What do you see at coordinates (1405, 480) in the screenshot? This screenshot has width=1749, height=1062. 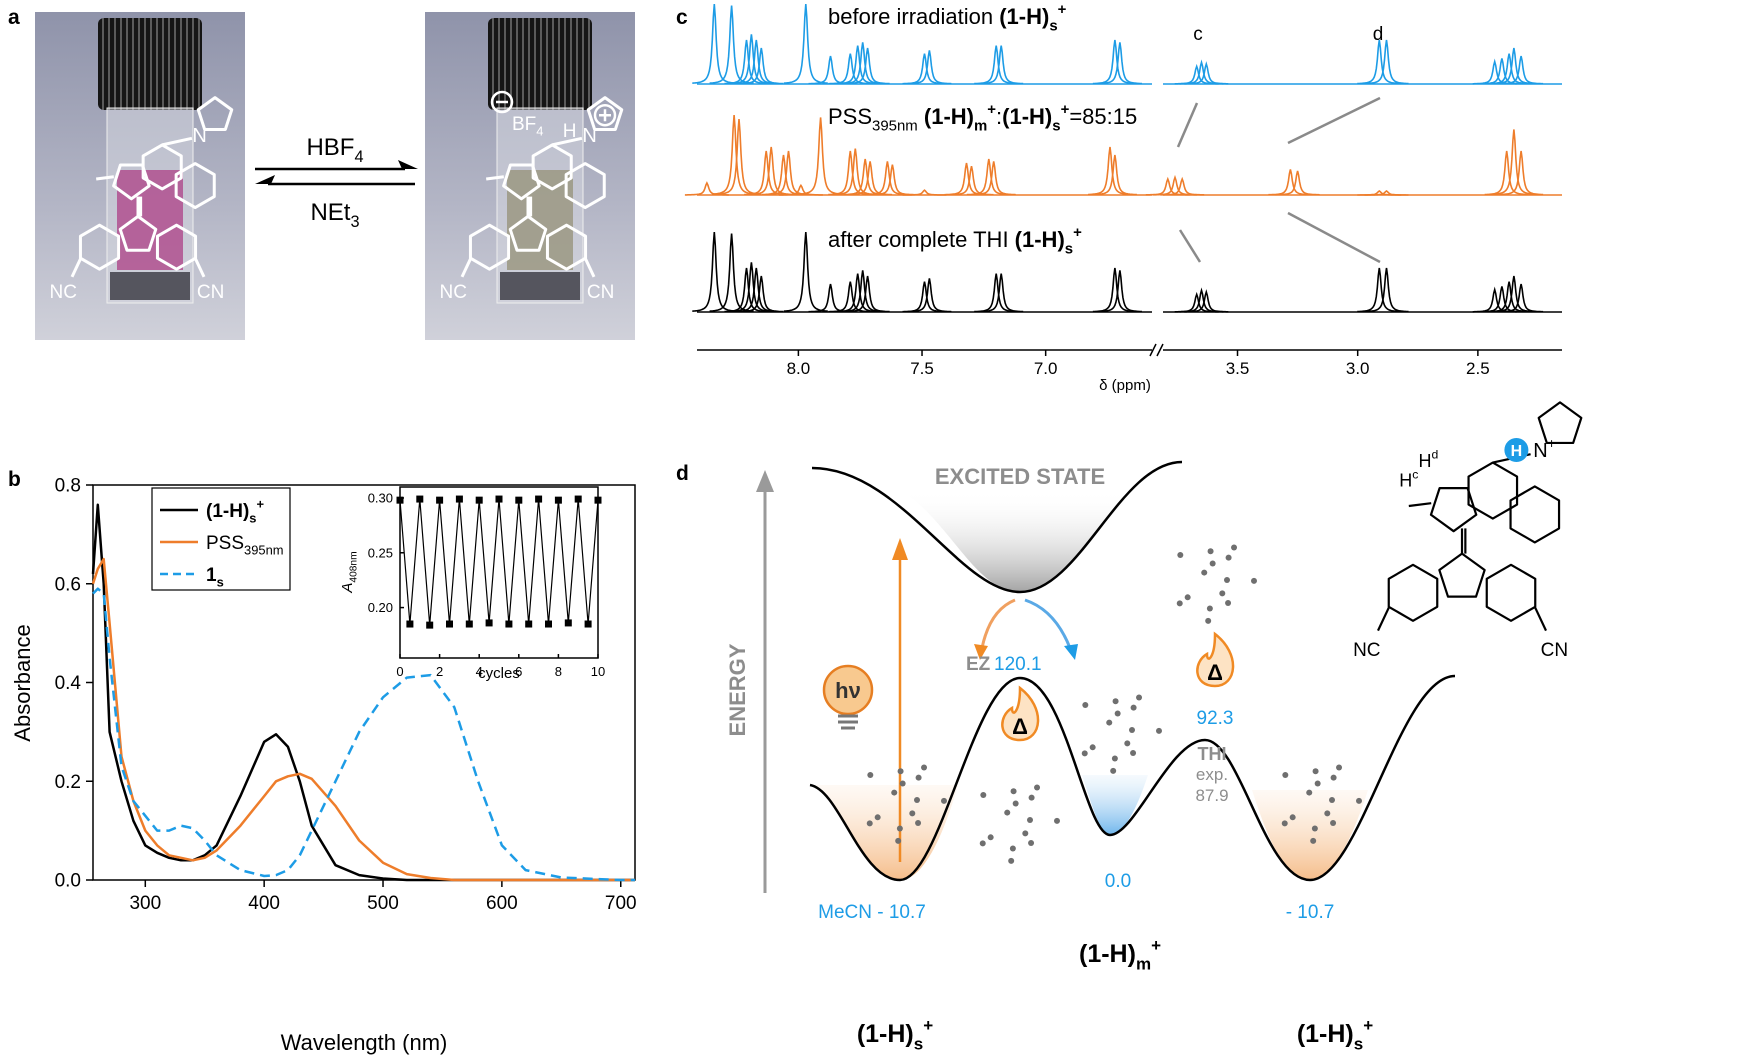 I see `text-part: H` at bounding box center [1405, 480].